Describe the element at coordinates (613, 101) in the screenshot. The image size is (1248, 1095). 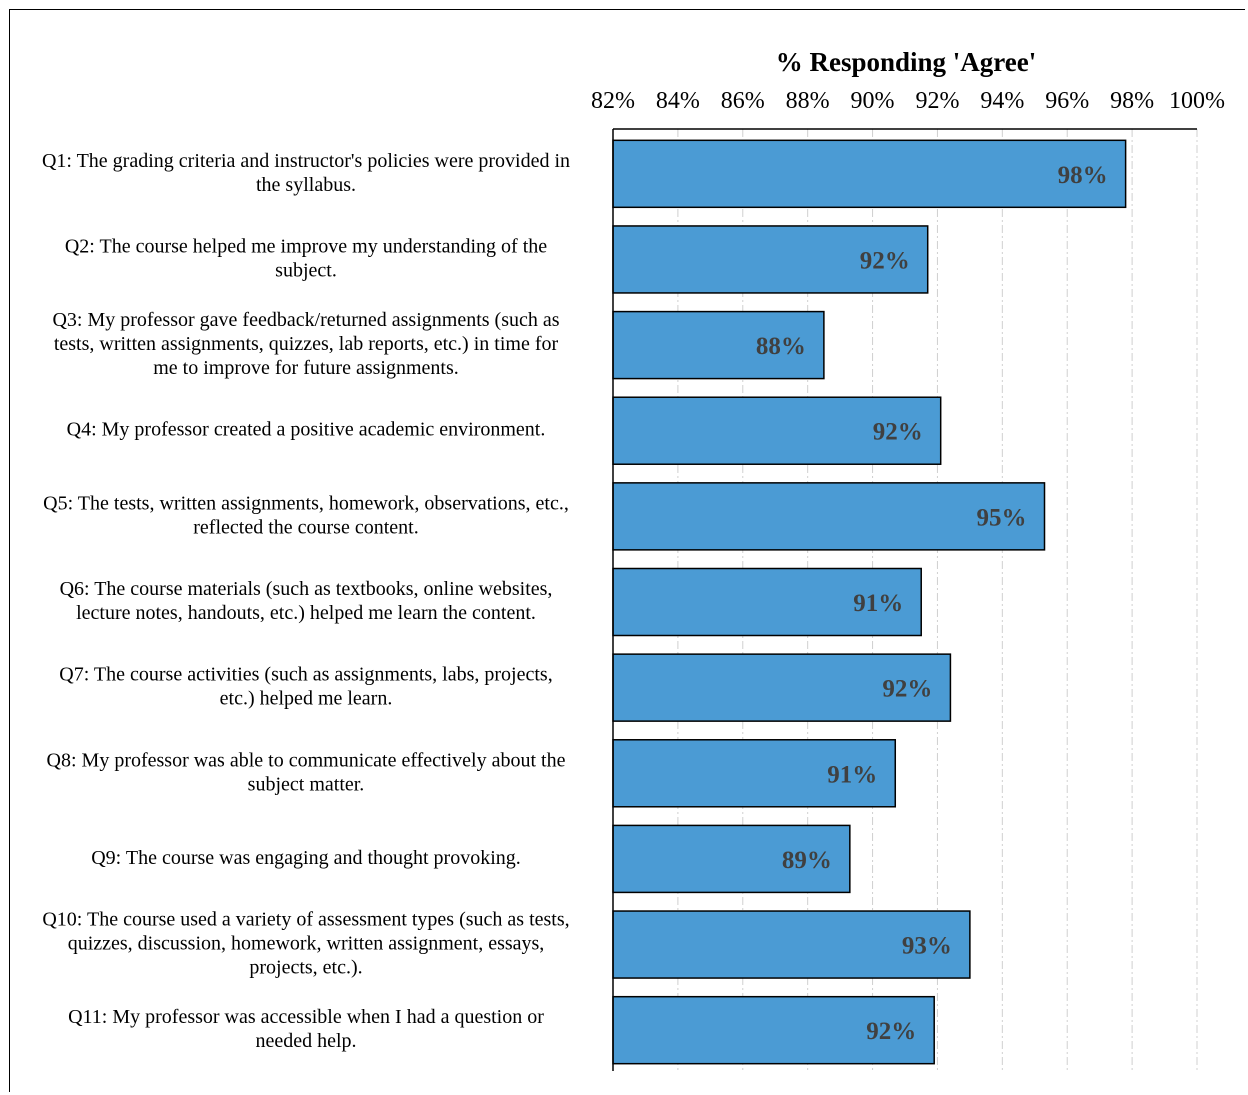
I see `tick-label: 82%` at that location.